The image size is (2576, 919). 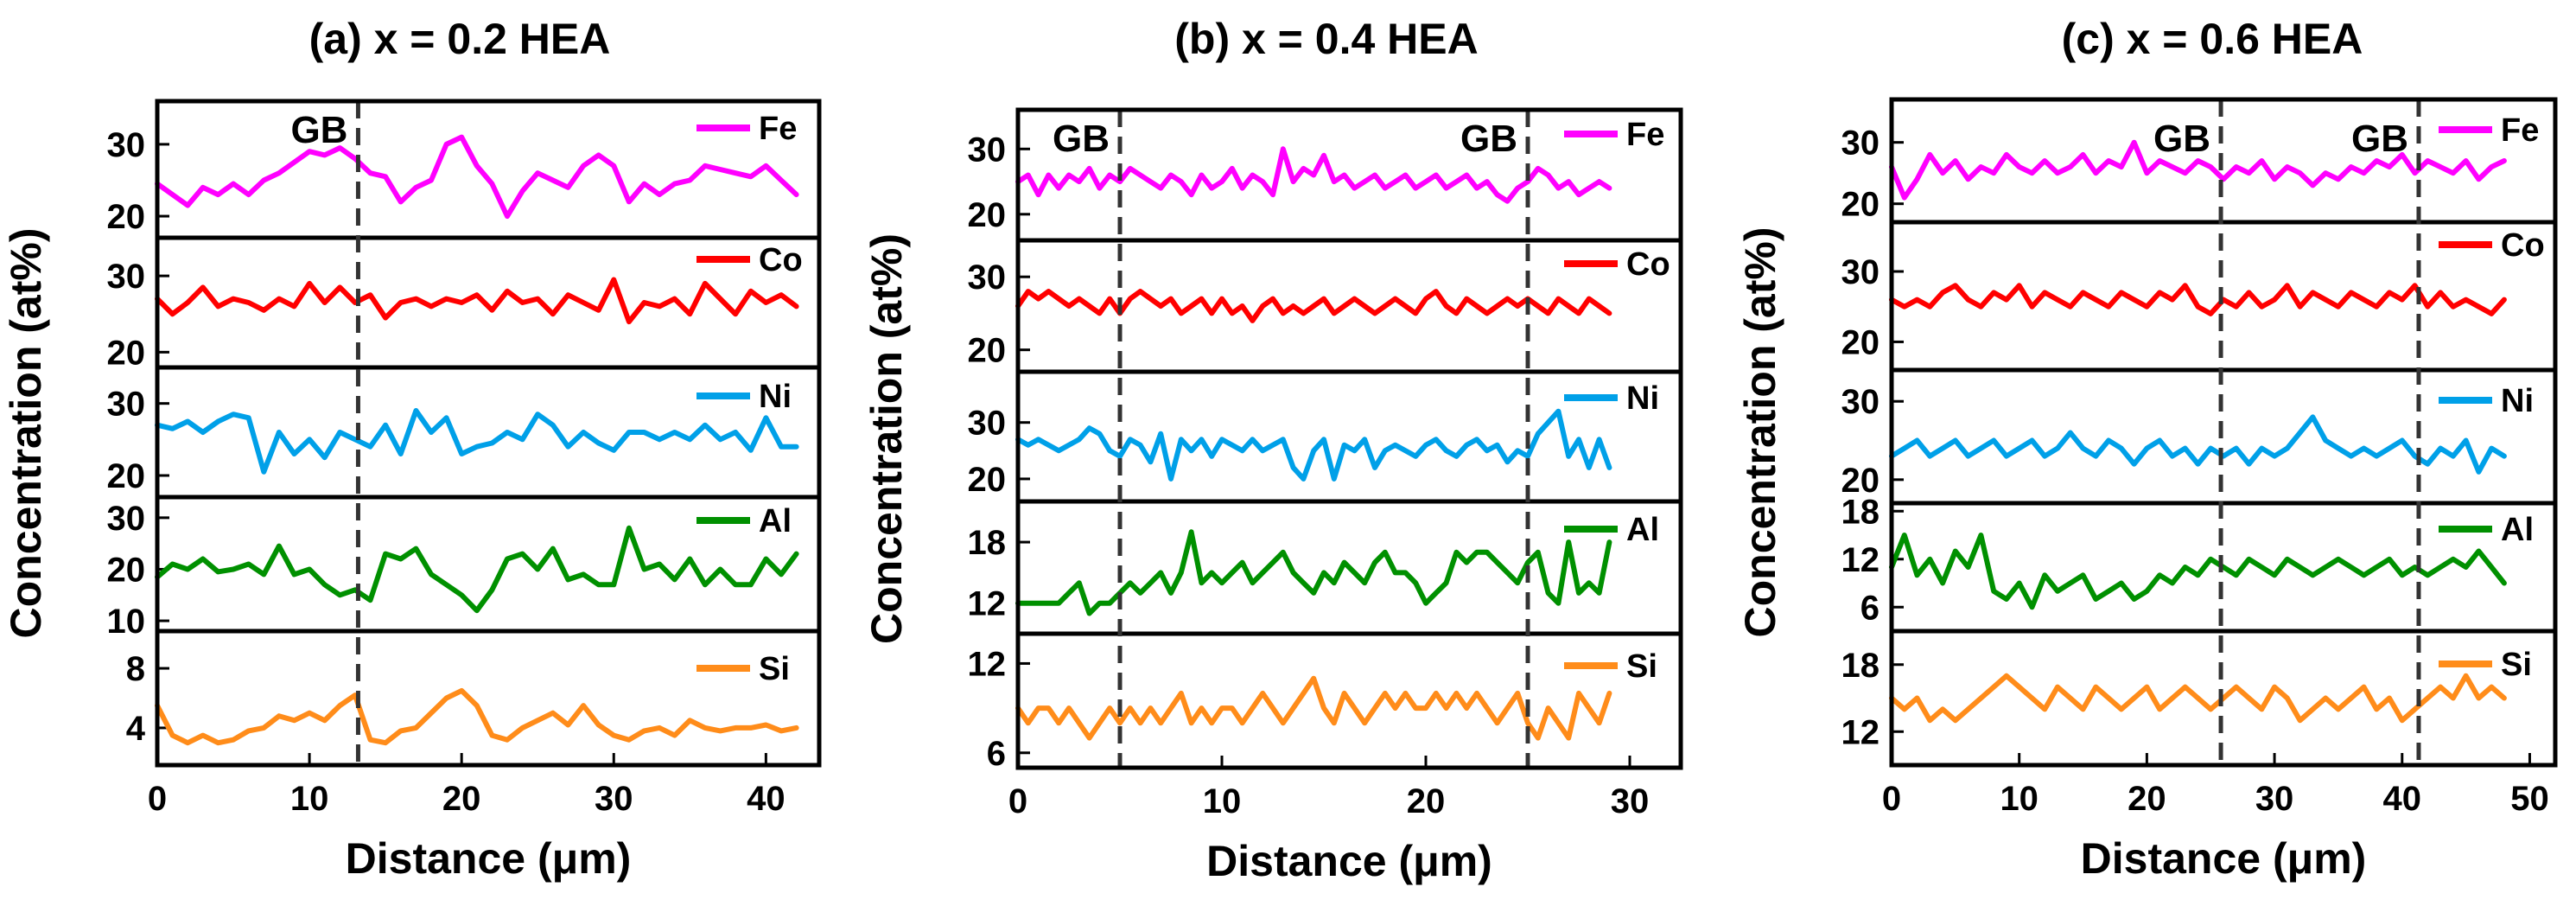 I want to click on x-tick-label: 40, so click(x=2402, y=799).